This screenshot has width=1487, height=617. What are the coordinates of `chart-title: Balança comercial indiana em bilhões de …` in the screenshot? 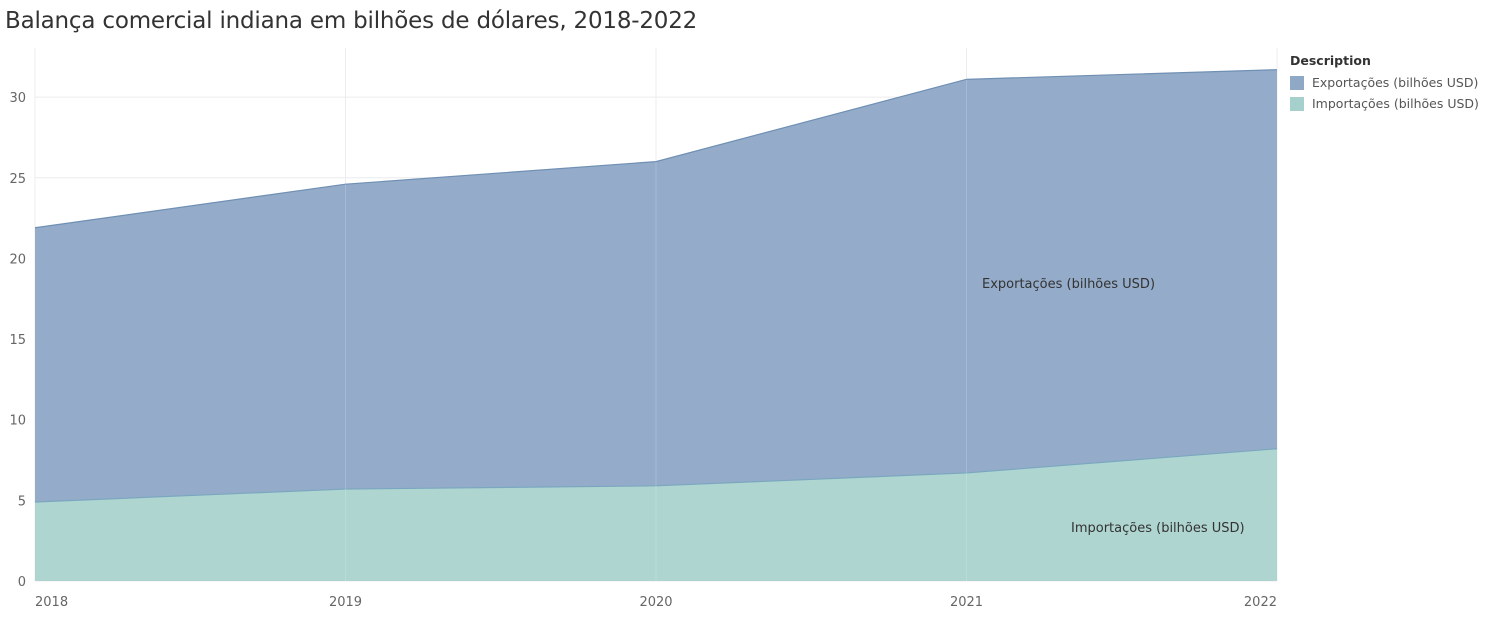 It's located at (351, 21).